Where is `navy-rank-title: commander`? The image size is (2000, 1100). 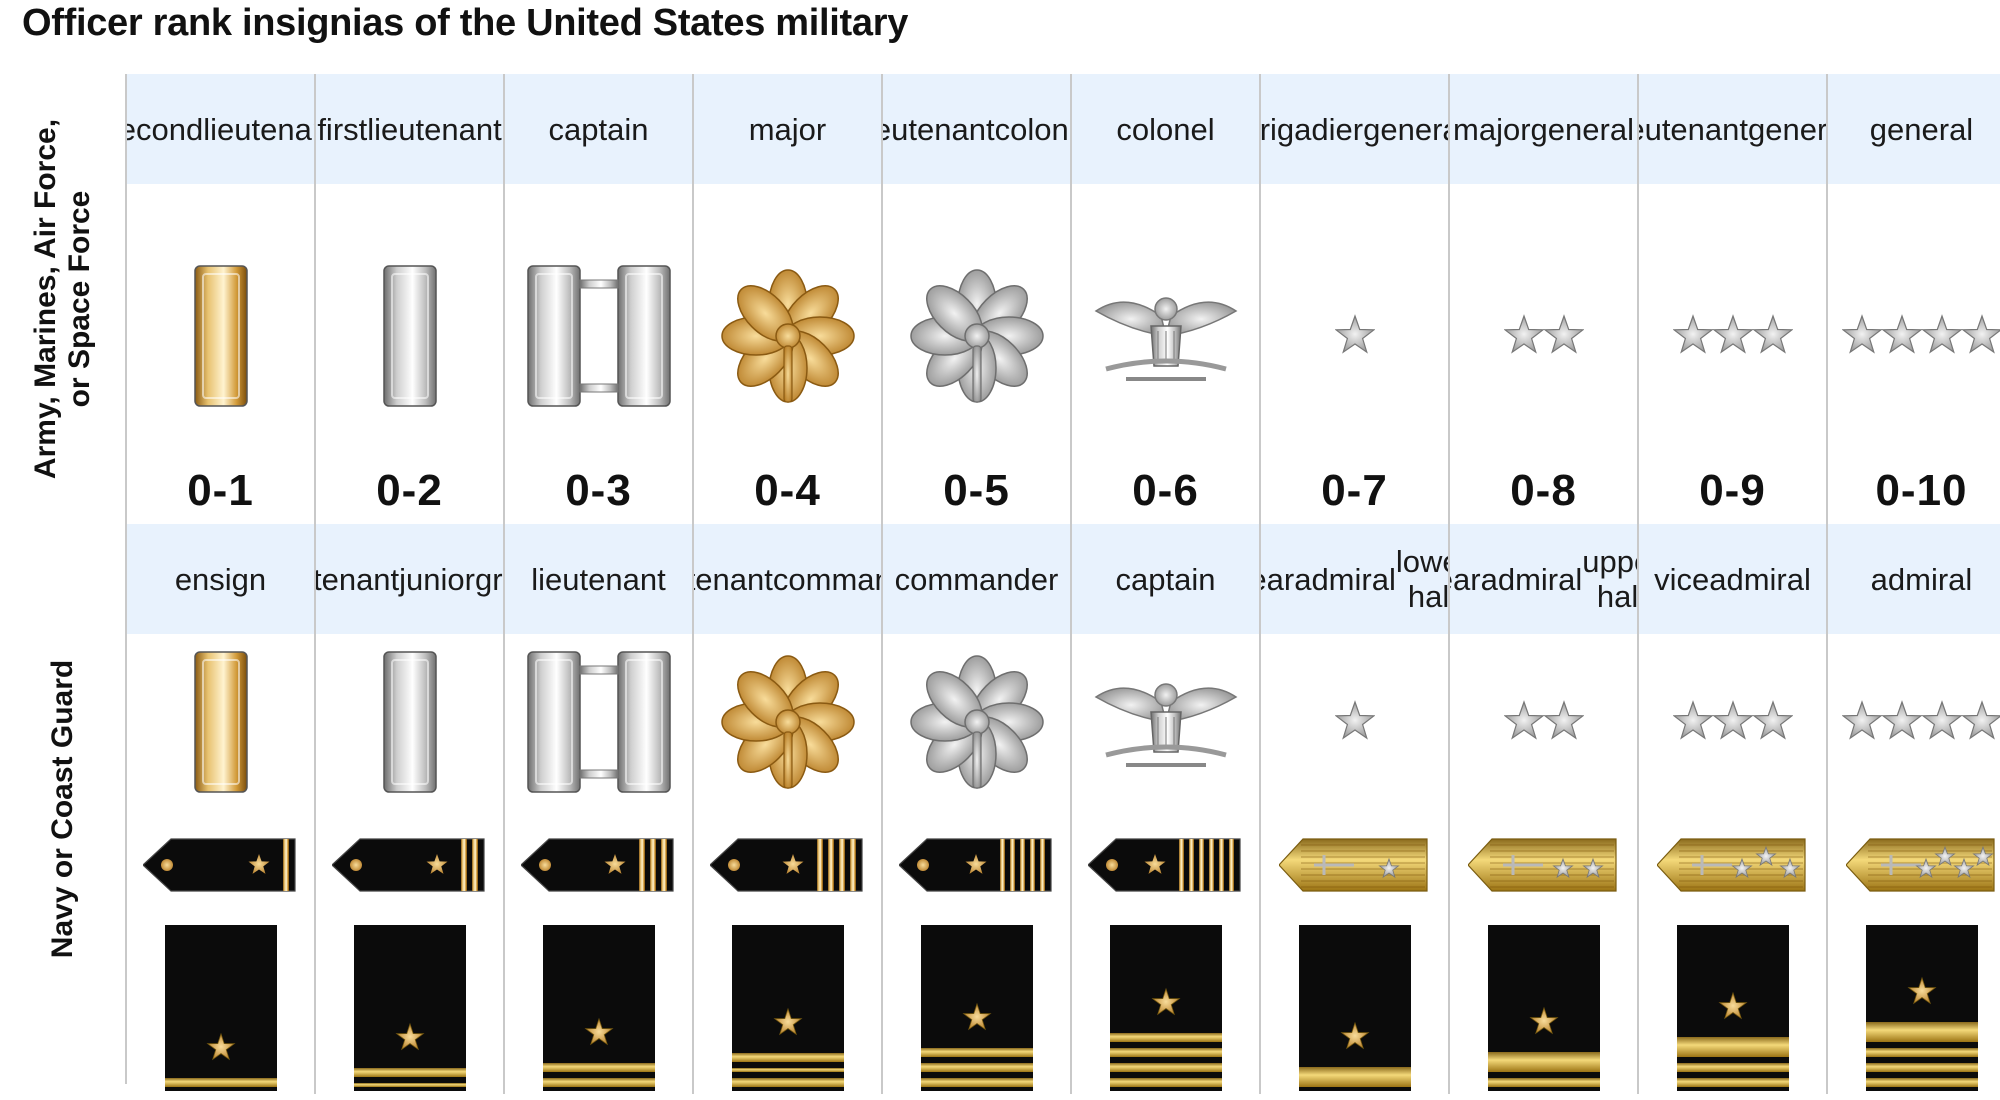 navy-rank-title: commander is located at coordinates (977, 579).